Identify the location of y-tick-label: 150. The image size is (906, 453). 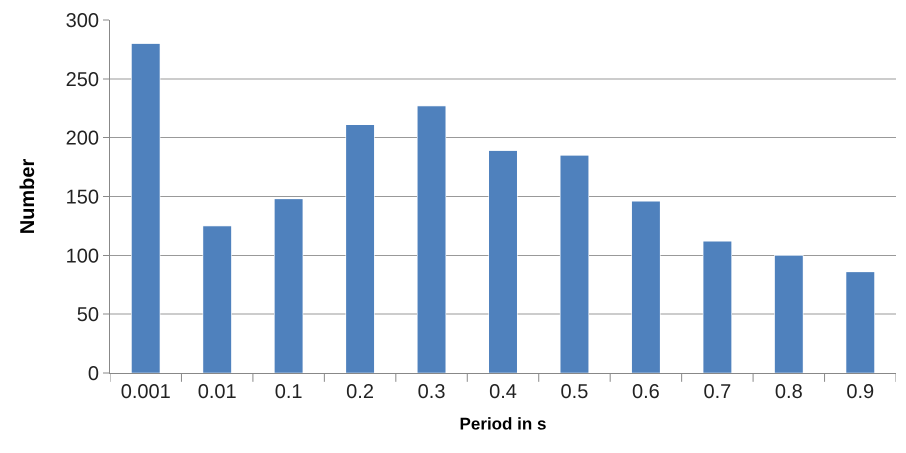
(82, 197).